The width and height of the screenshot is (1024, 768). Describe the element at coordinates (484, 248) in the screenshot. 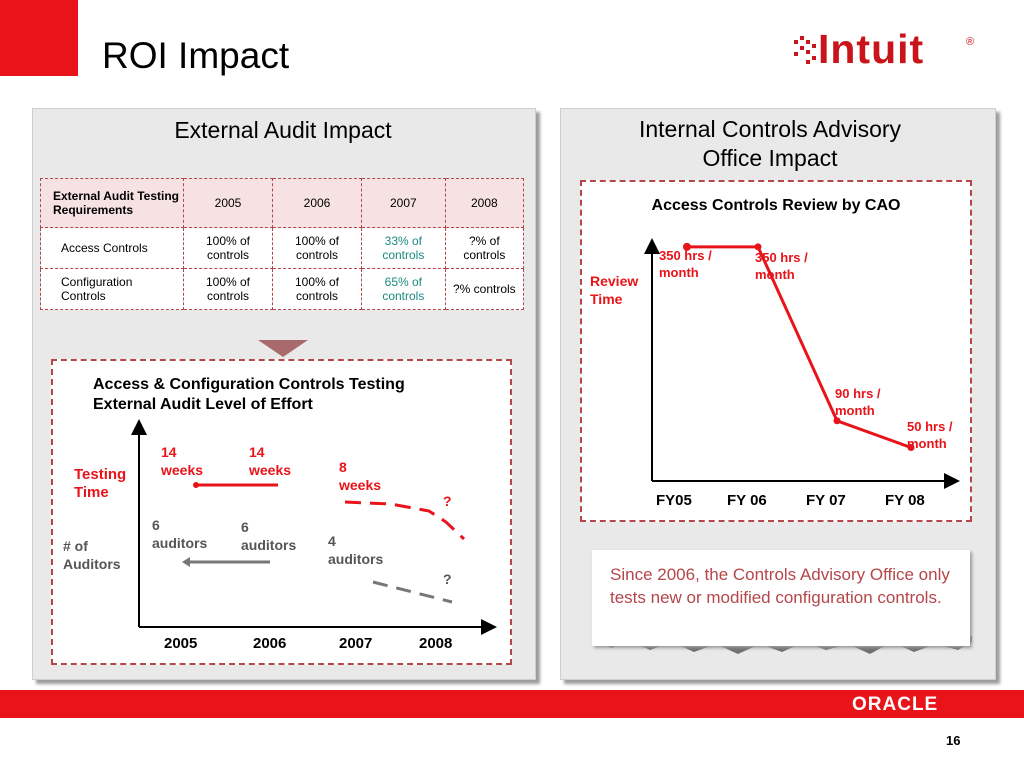

I see `table-cell: ?% of controls` at that location.